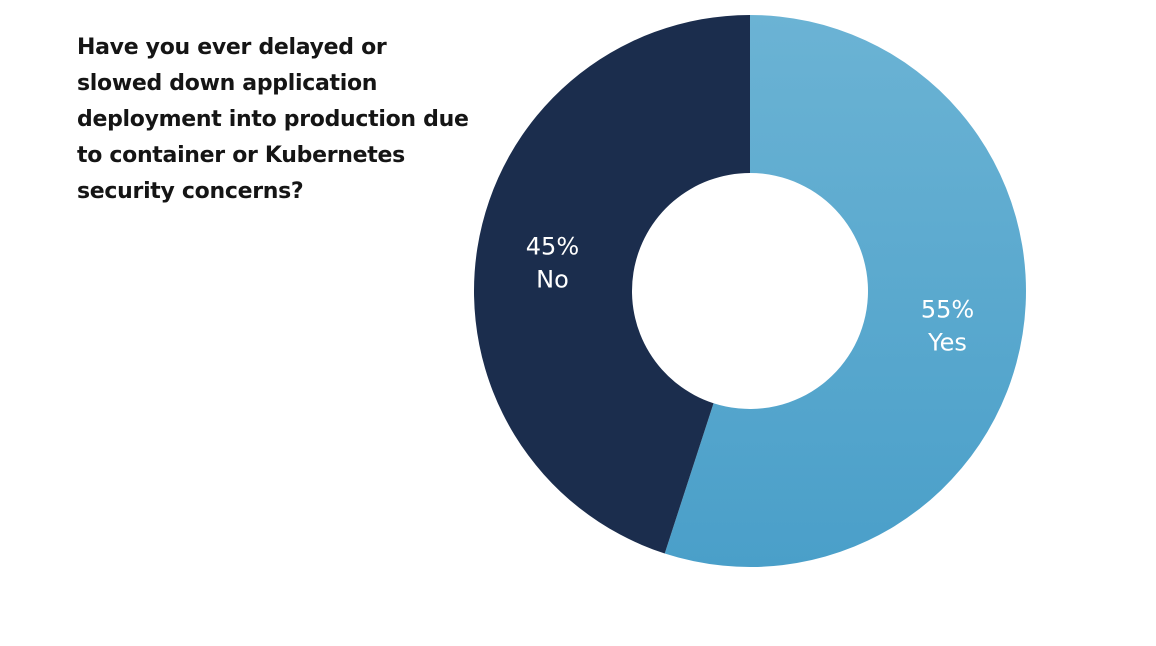 The height and width of the screenshot is (646, 1156). I want to click on slice-value-label: 45%, so click(552, 247).